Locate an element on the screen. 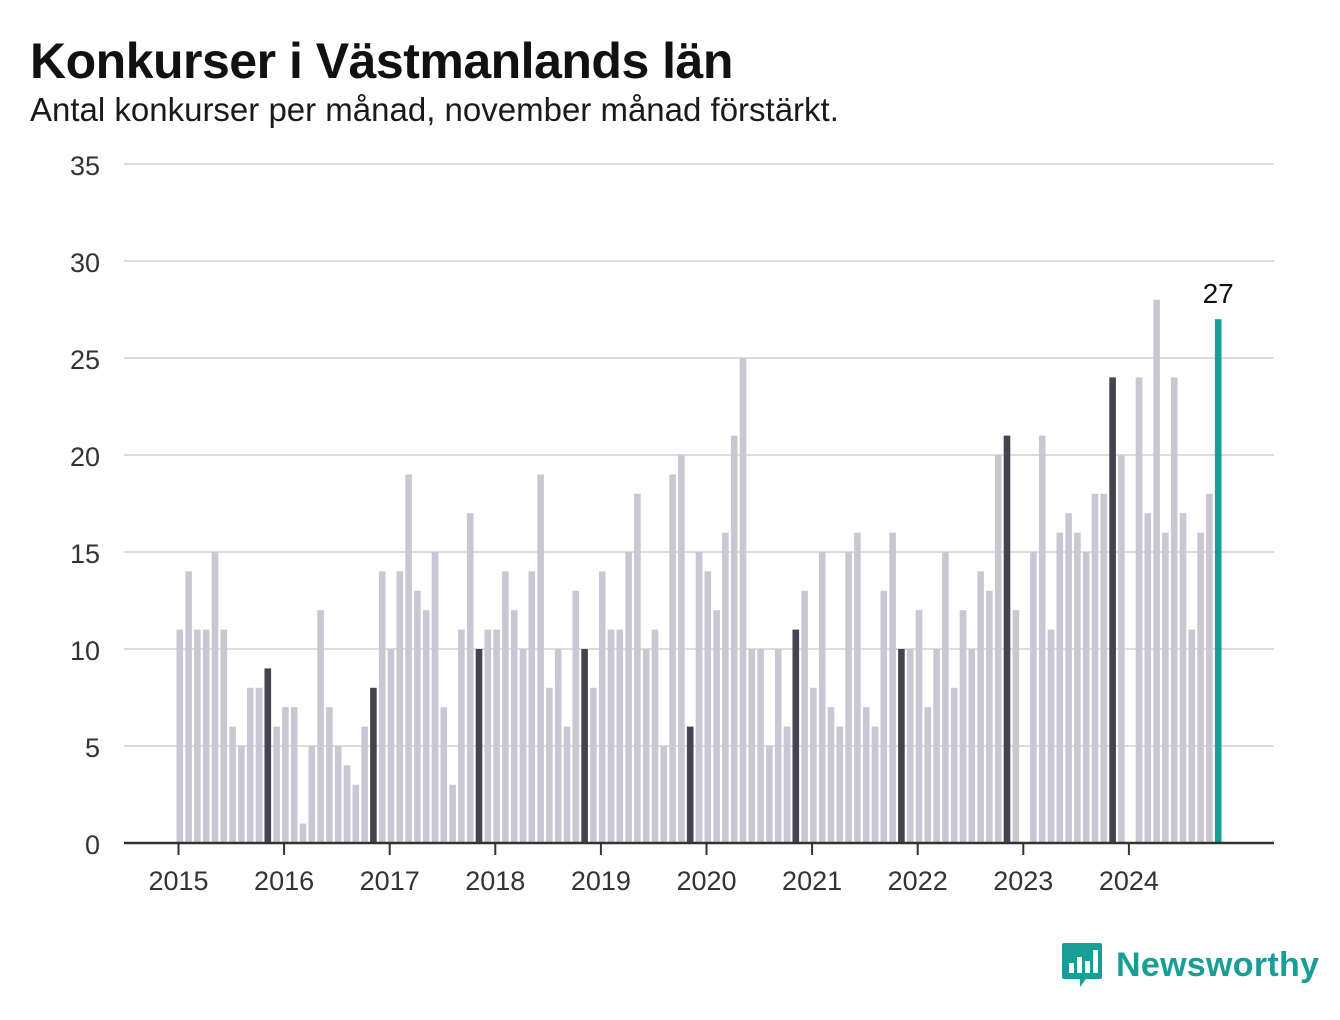 The image size is (1340, 1020). x-tick-label: 2017 is located at coordinates (390, 881).